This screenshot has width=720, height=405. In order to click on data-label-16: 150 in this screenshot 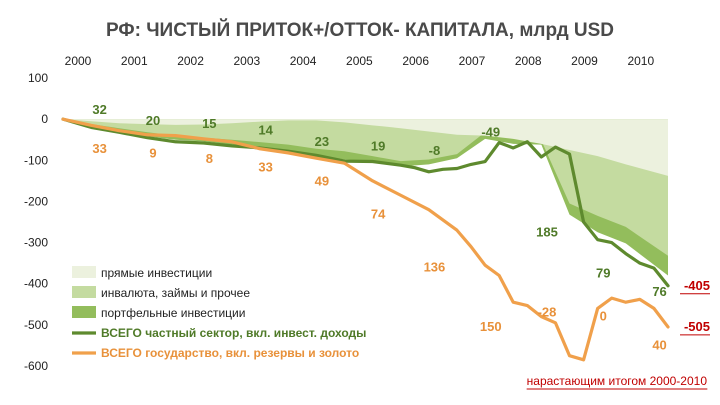, I will do `click(491, 326)`.